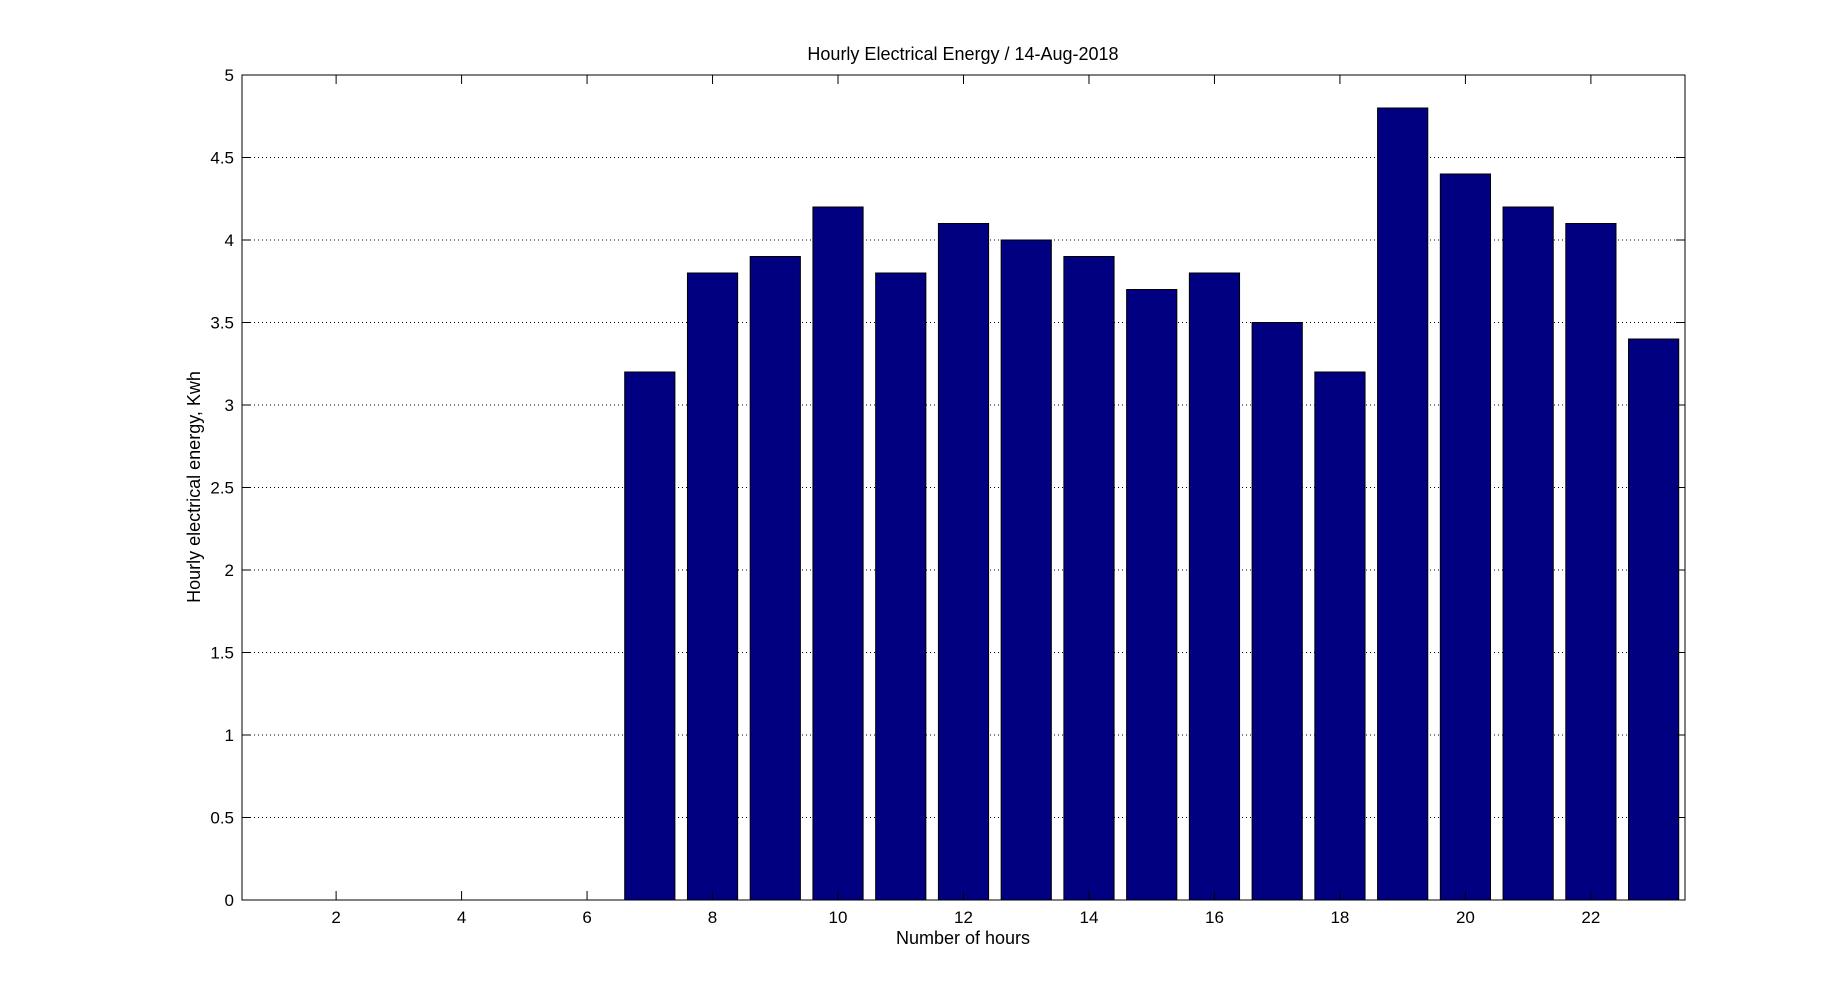  Describe the element at coordinates (963, 938) in the screenshot. I see `x-axis-label: Number of hours` at that location.